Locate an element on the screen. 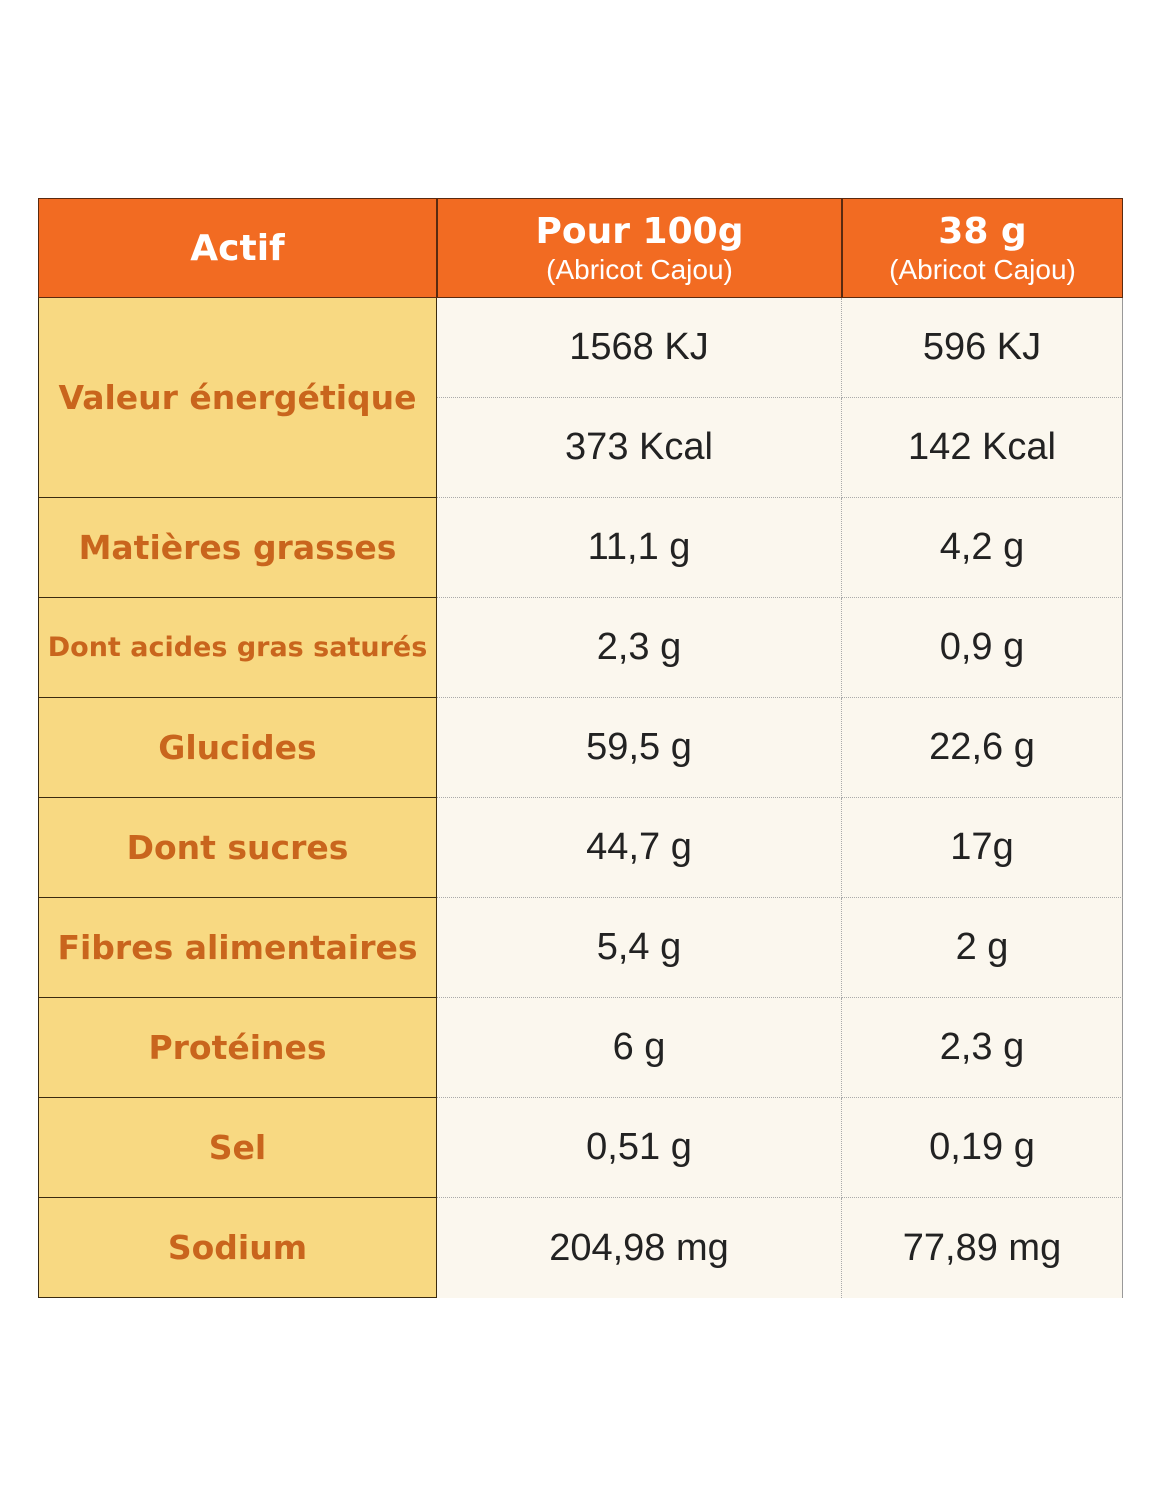  cell-38g: 22,6 g is located at coordinates (982, 748).